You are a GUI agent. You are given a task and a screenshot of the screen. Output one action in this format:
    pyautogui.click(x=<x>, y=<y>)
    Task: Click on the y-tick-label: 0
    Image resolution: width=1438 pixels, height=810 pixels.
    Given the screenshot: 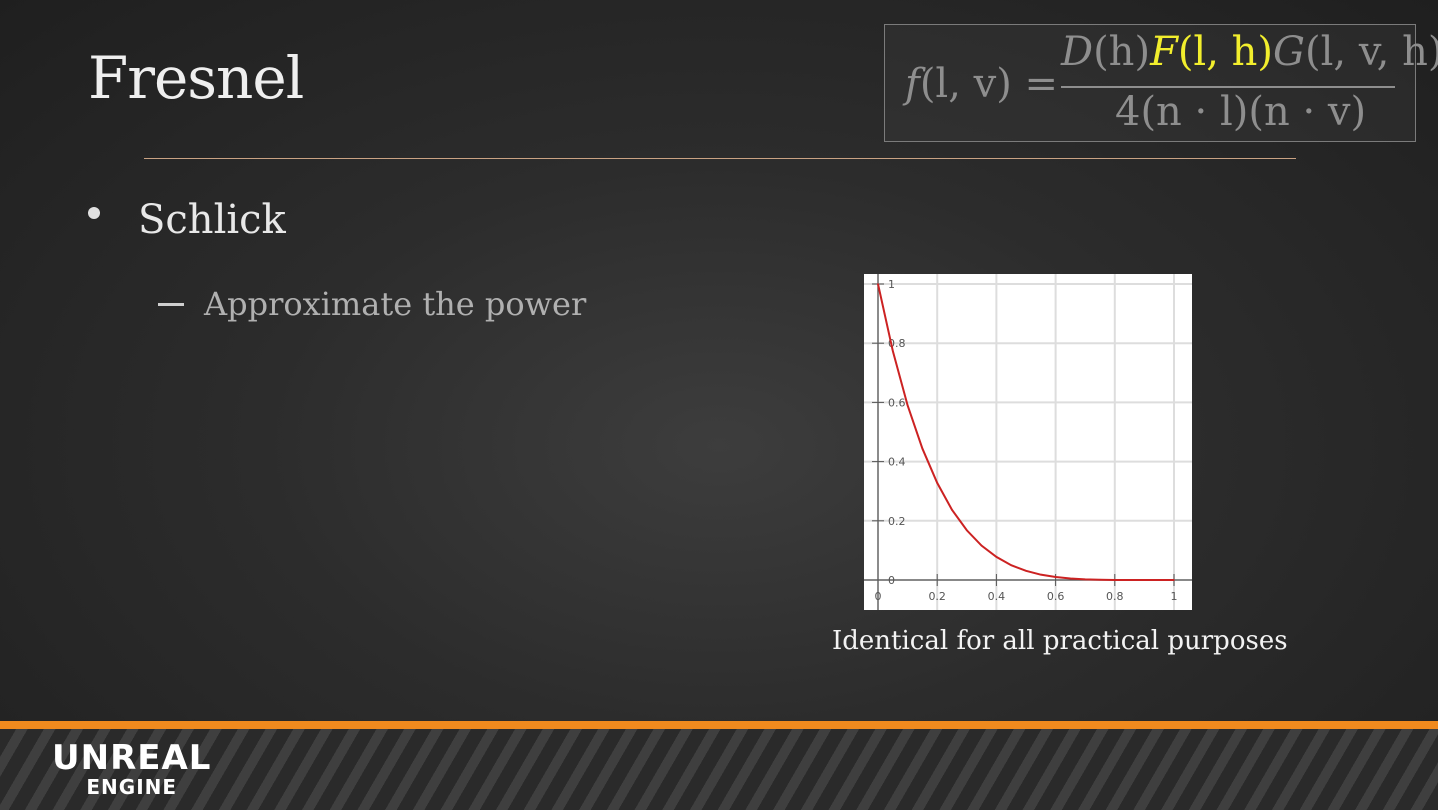 What is the action you would take?
    pyautogui.click(x=891, y=580)
    